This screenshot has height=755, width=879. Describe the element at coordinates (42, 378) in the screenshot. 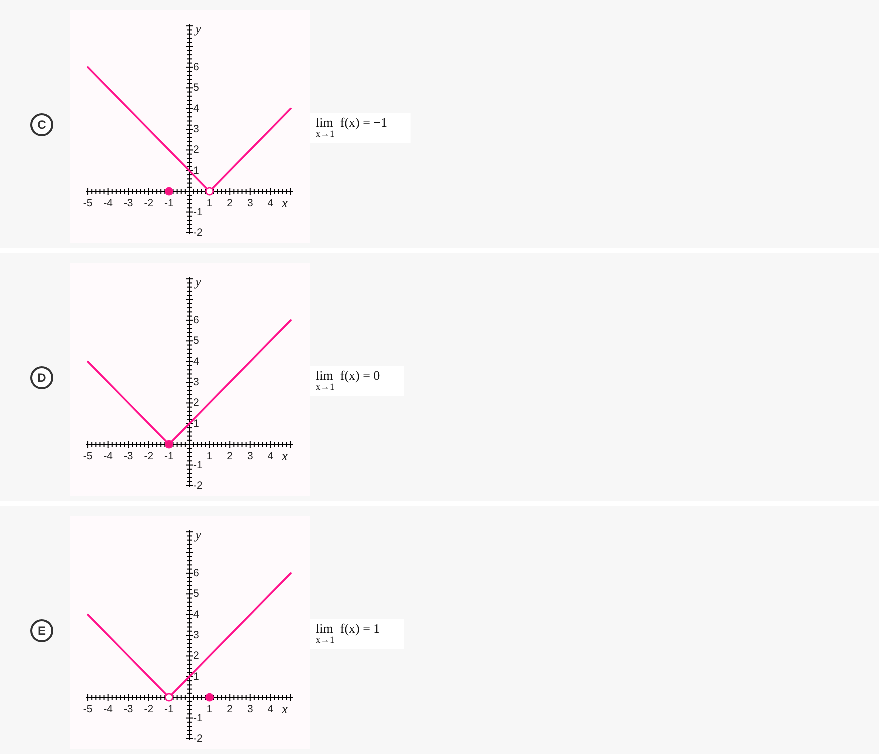

I see `text: D` at that location.